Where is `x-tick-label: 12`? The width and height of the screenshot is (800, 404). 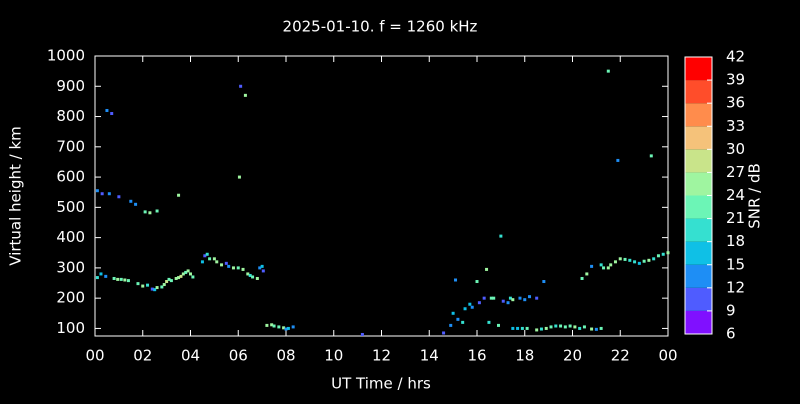 x-tick-label: 12 is located at coordinates (381, 356).